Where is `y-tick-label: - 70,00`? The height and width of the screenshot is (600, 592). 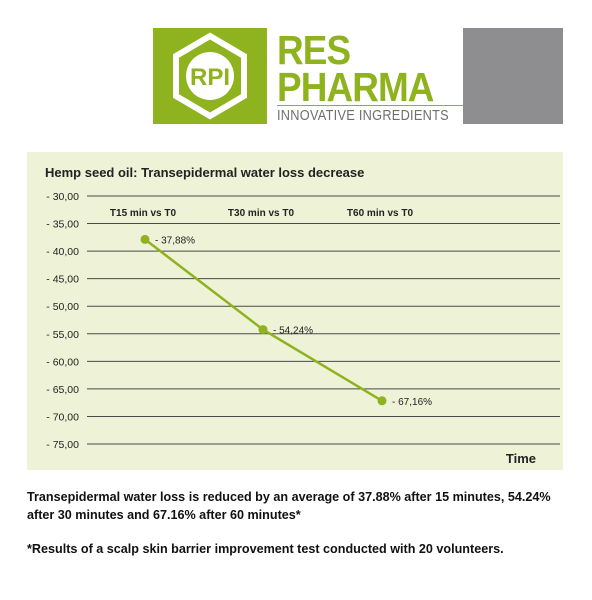
y-tick-label: - 70,00 is located at coordinates (62, 417).